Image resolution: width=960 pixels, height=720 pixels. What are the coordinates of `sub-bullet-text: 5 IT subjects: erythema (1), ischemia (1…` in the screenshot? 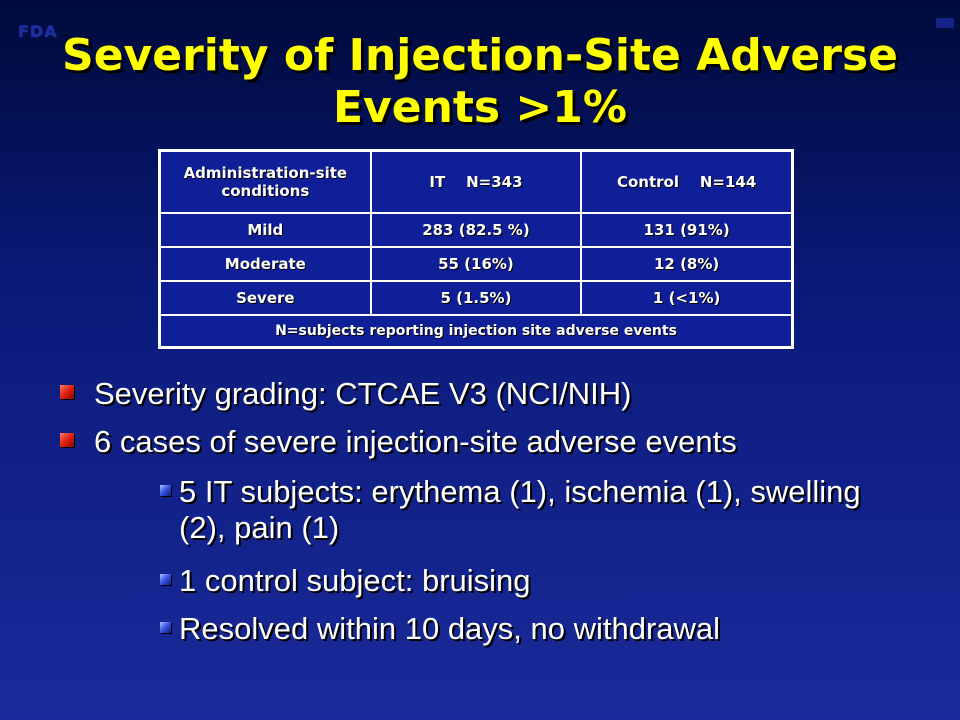 It's located at (520, 509).